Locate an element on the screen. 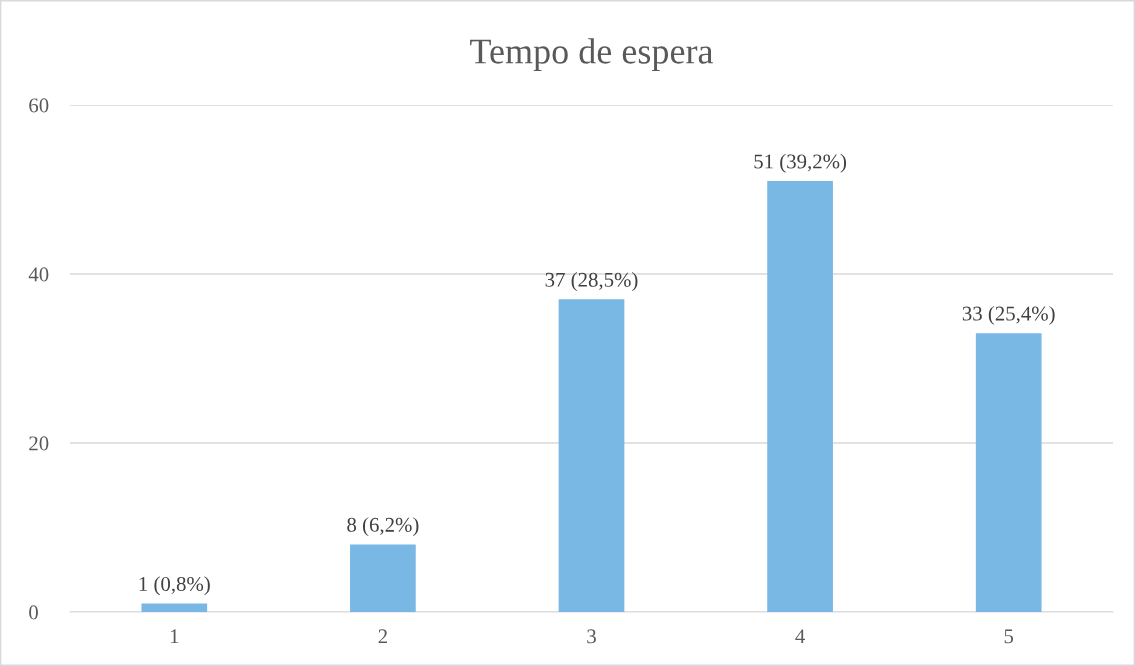  data-label: 37 (28,5%) is located at coordinates (591, 282).